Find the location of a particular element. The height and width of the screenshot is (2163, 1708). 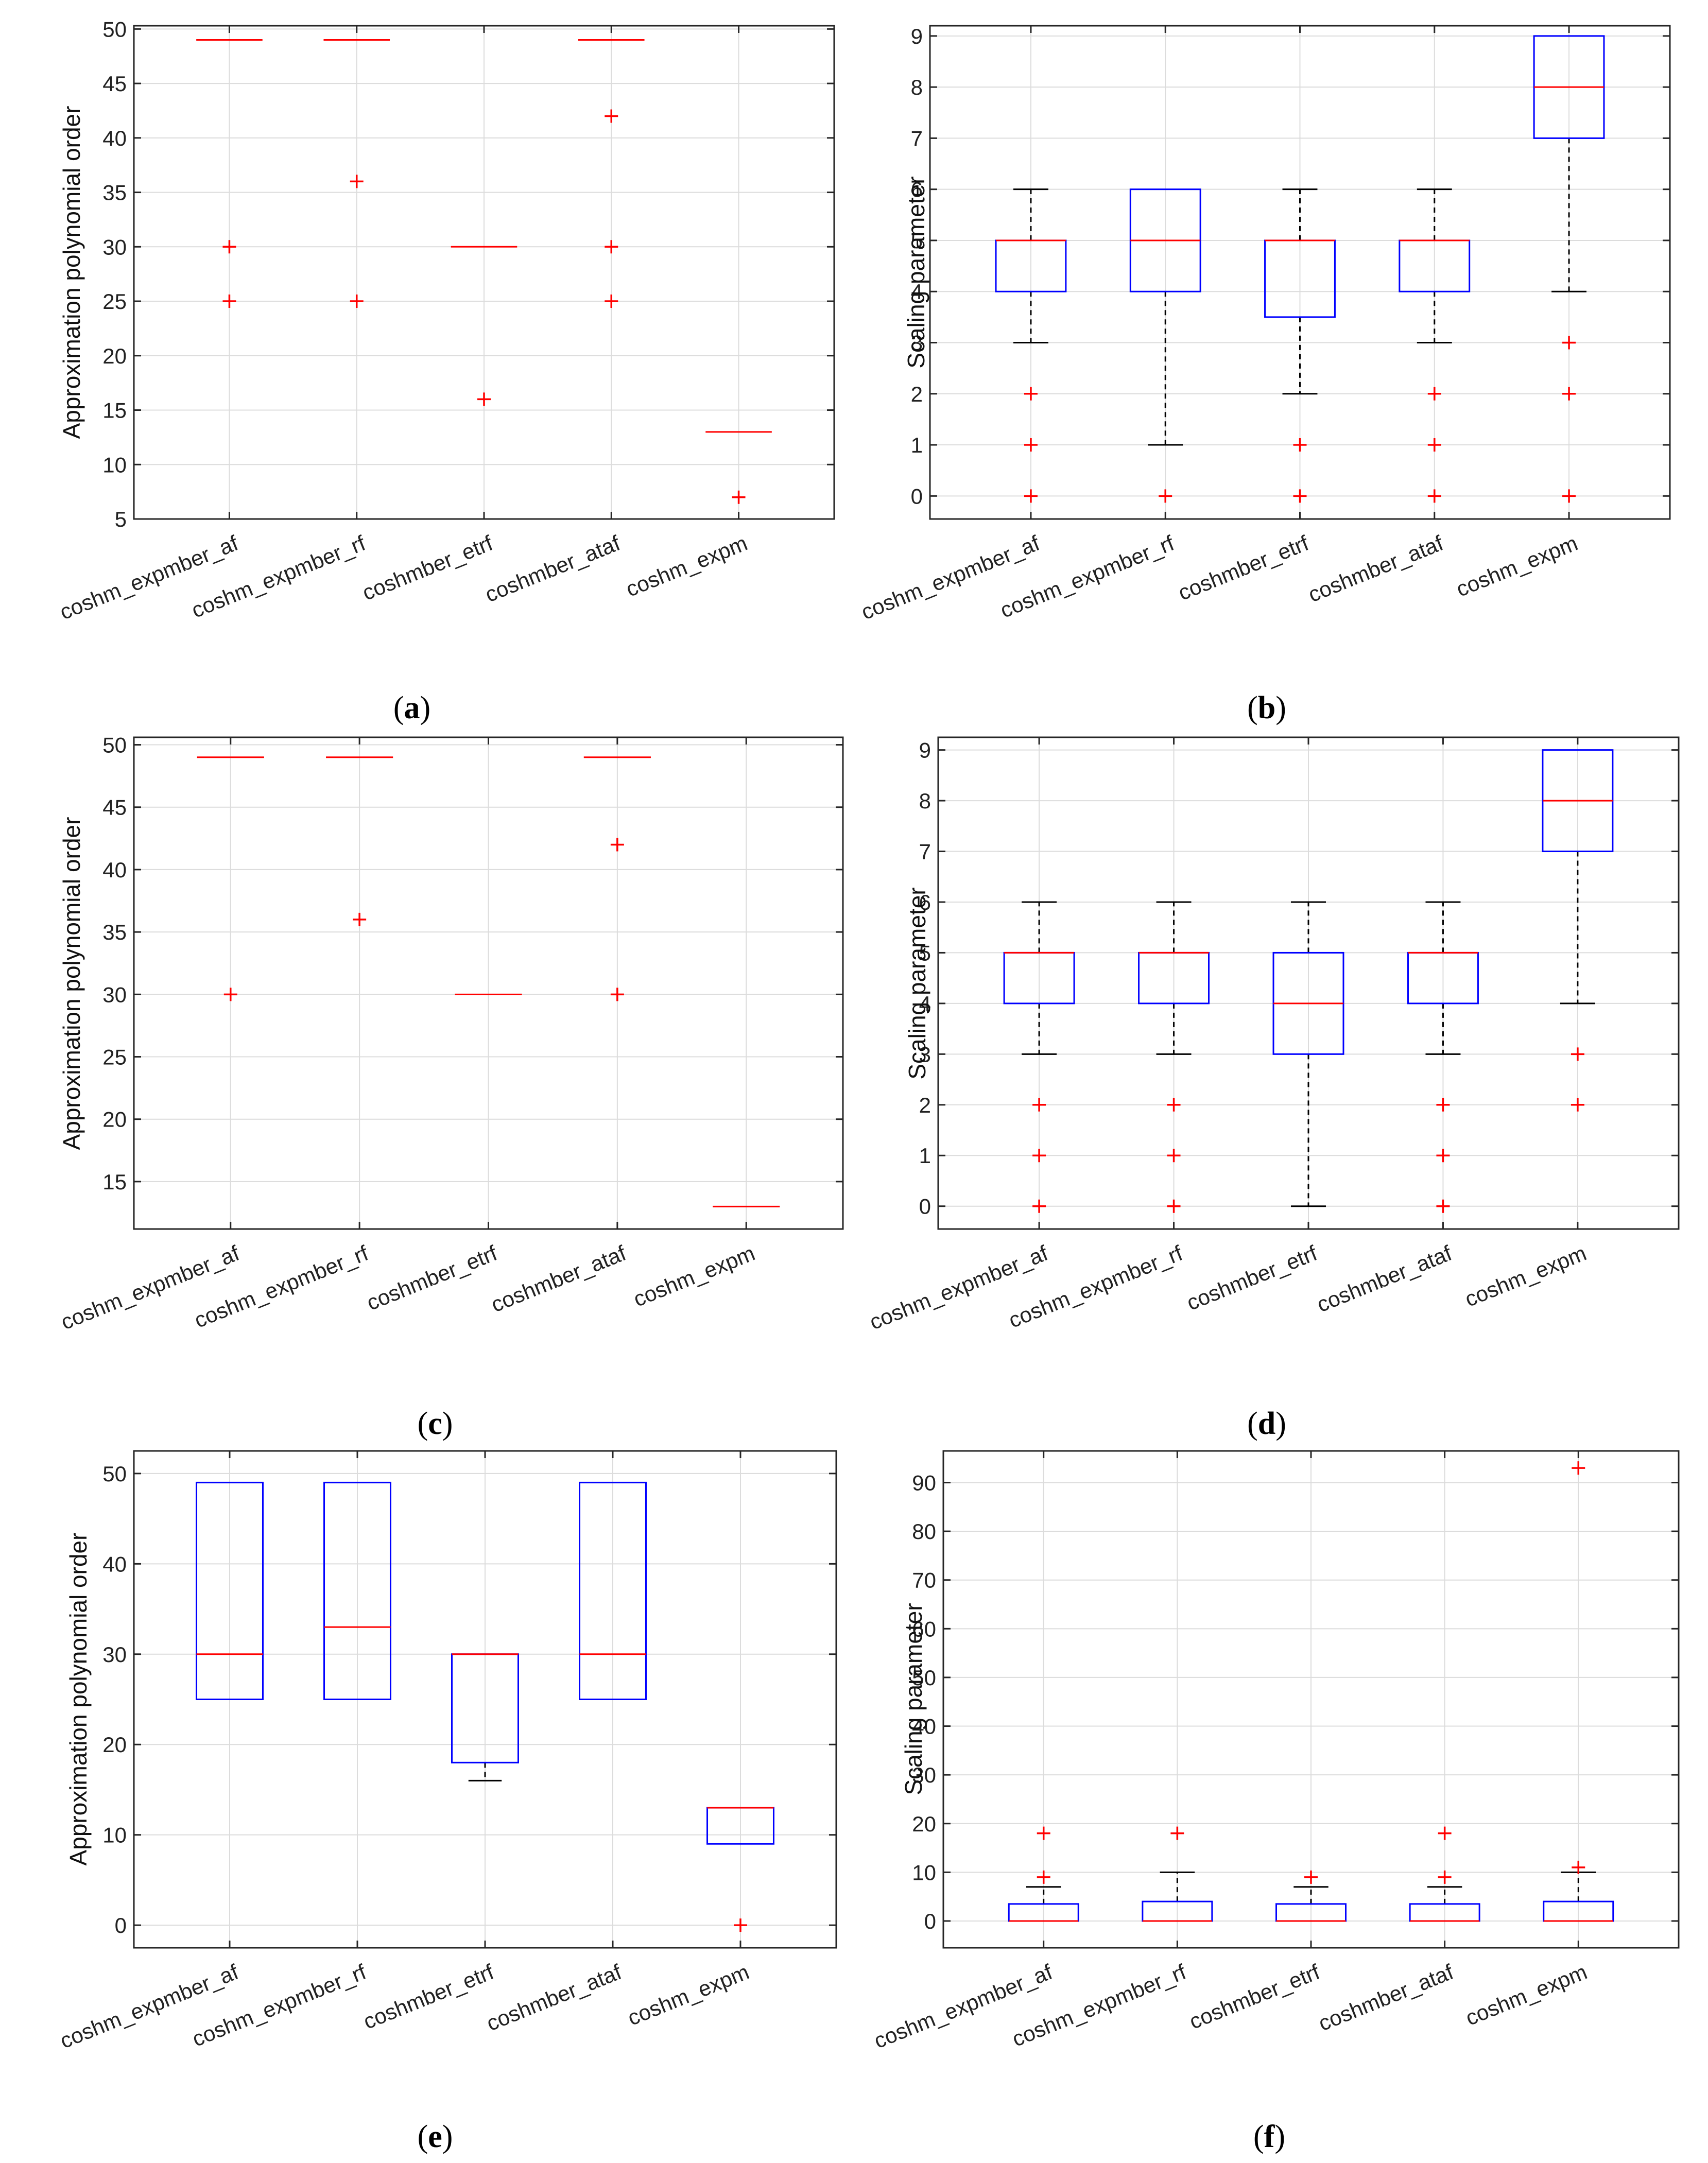

y-tick-label: 30 is located at coordinates (114, 1654).